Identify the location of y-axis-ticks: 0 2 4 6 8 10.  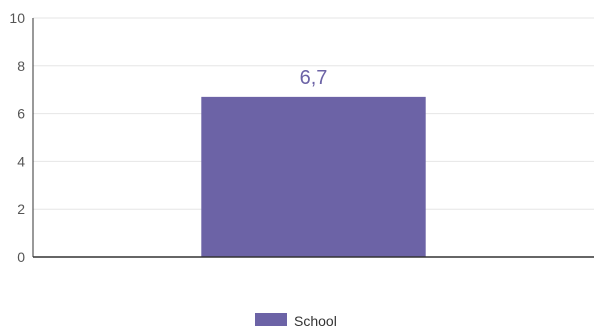
(17, 137).